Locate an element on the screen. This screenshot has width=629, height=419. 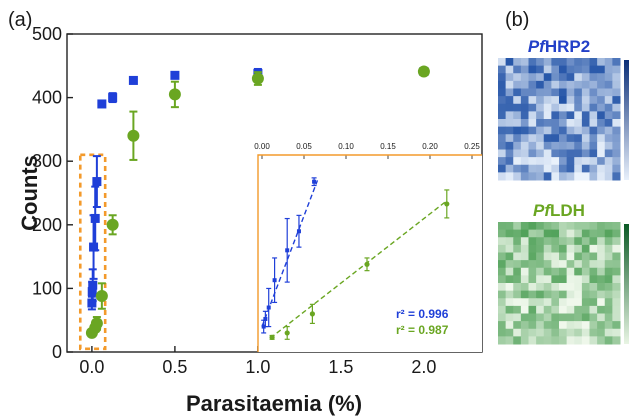
inset-x-tick-label: 0.05 is located at coordinates (304, 146).